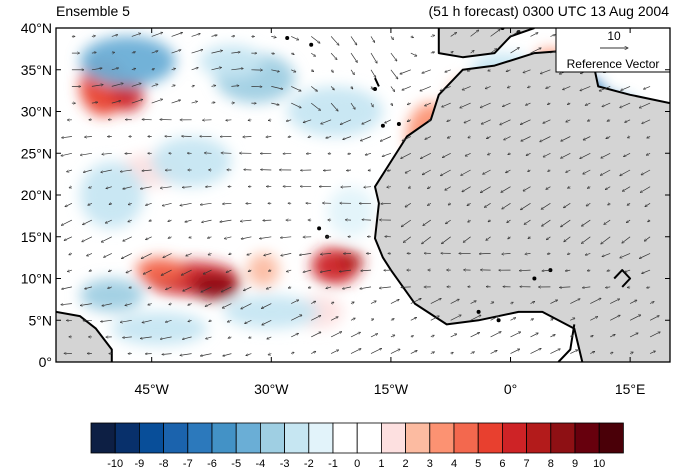 The width and height of the screenshot is (673, 471). I want to click on map-title-right: (51 h forecast) 0300 UTC 13 Aug 2004, so click(549, 11).